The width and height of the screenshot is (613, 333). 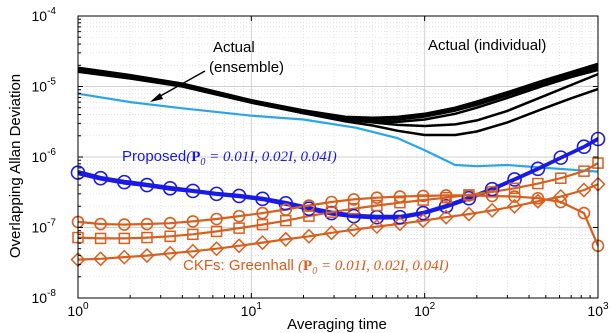 I want to click on annotation-actual-ensemble-1: Actual, so click(x=234, y=47).